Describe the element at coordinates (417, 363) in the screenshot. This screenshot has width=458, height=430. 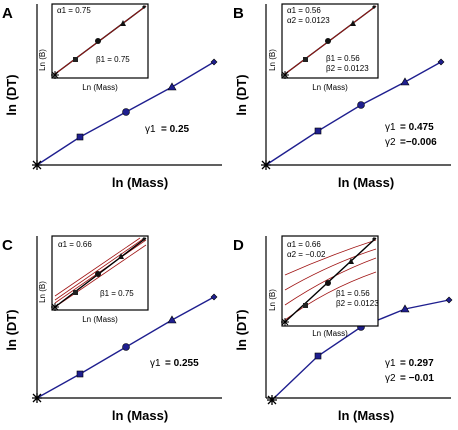
I see `gamma1-value: = 0.297` at that location.